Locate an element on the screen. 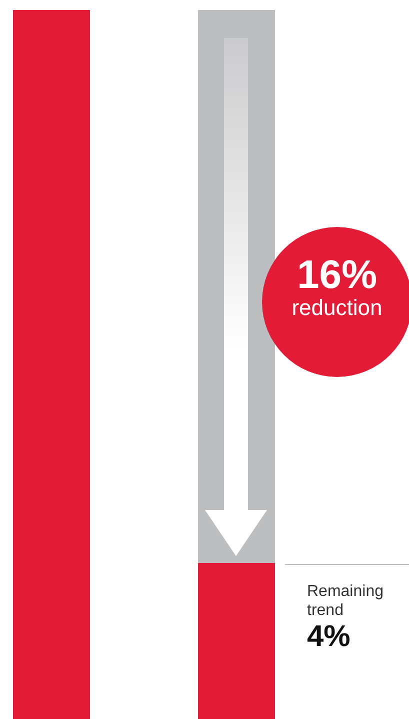 The image size is (409, 719). circle-badge: 16% reduction is located at coordinates (335, 302).